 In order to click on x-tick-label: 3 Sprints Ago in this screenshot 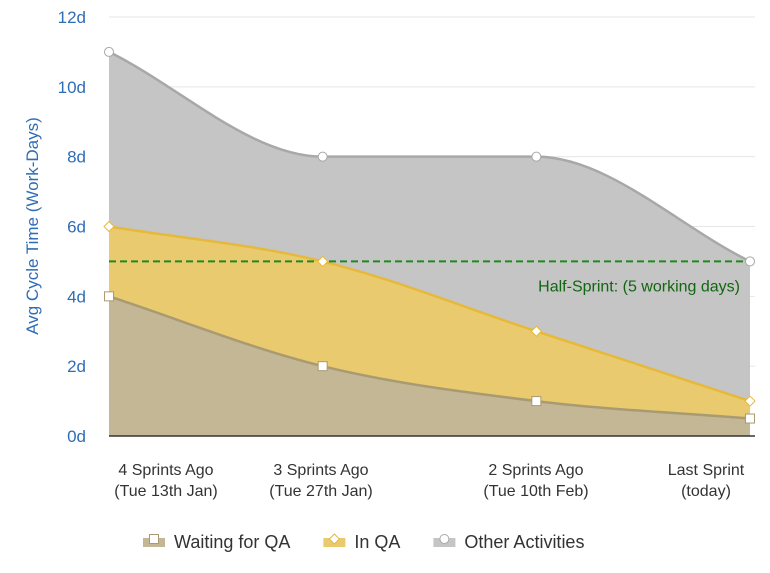, I will do `click(320, 470)`.